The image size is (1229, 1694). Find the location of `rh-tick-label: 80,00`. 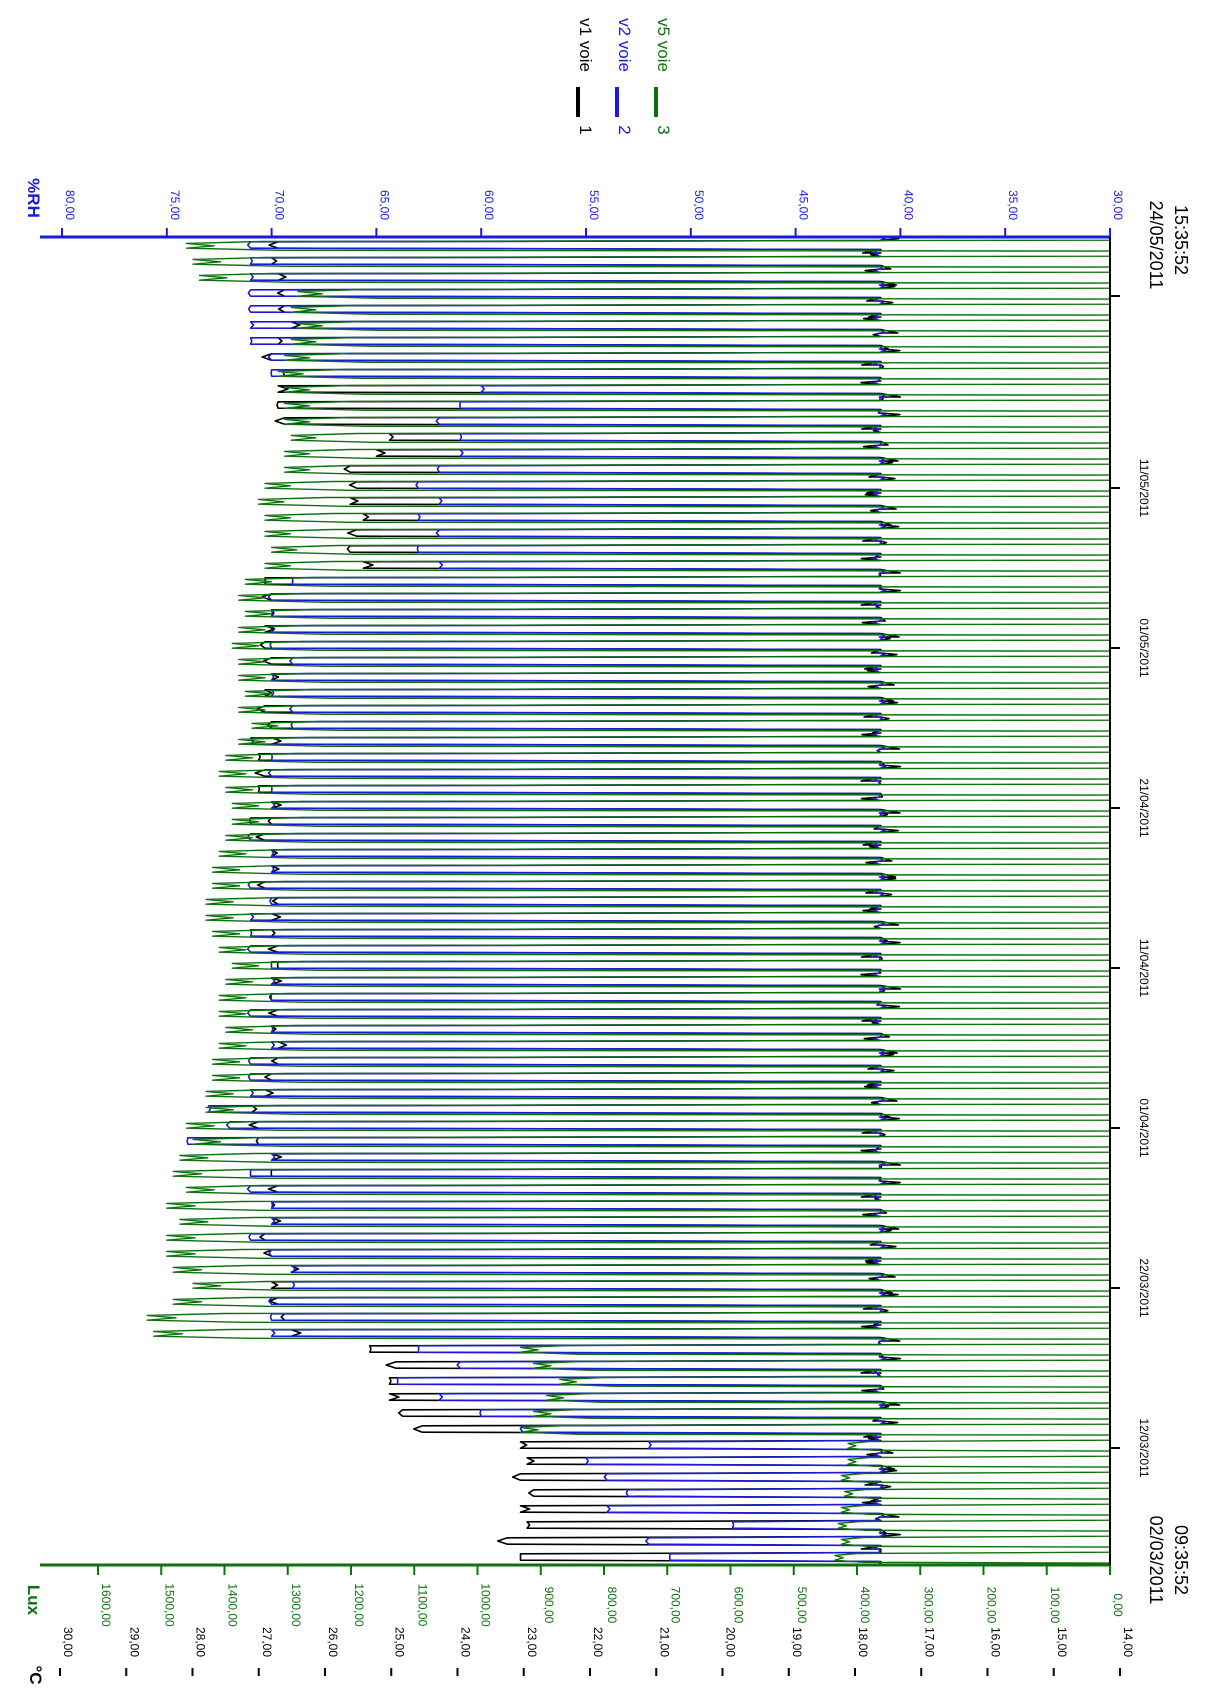

rh-tick-label: 80,00 is located at coordinates (70, 205).